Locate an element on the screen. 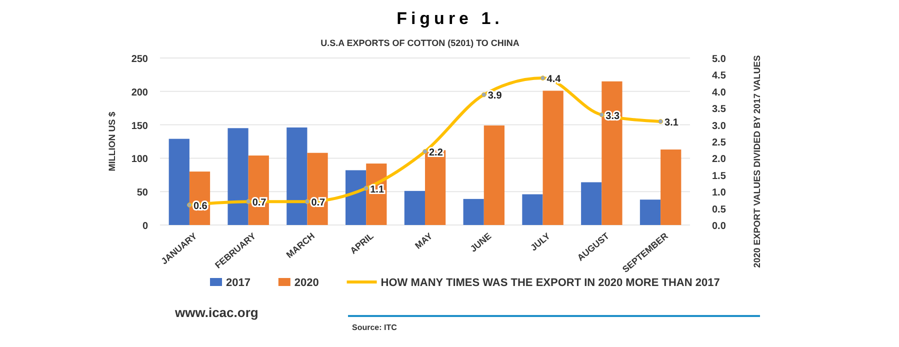  data-label: 3.9 is located at coordinates (495, 96).